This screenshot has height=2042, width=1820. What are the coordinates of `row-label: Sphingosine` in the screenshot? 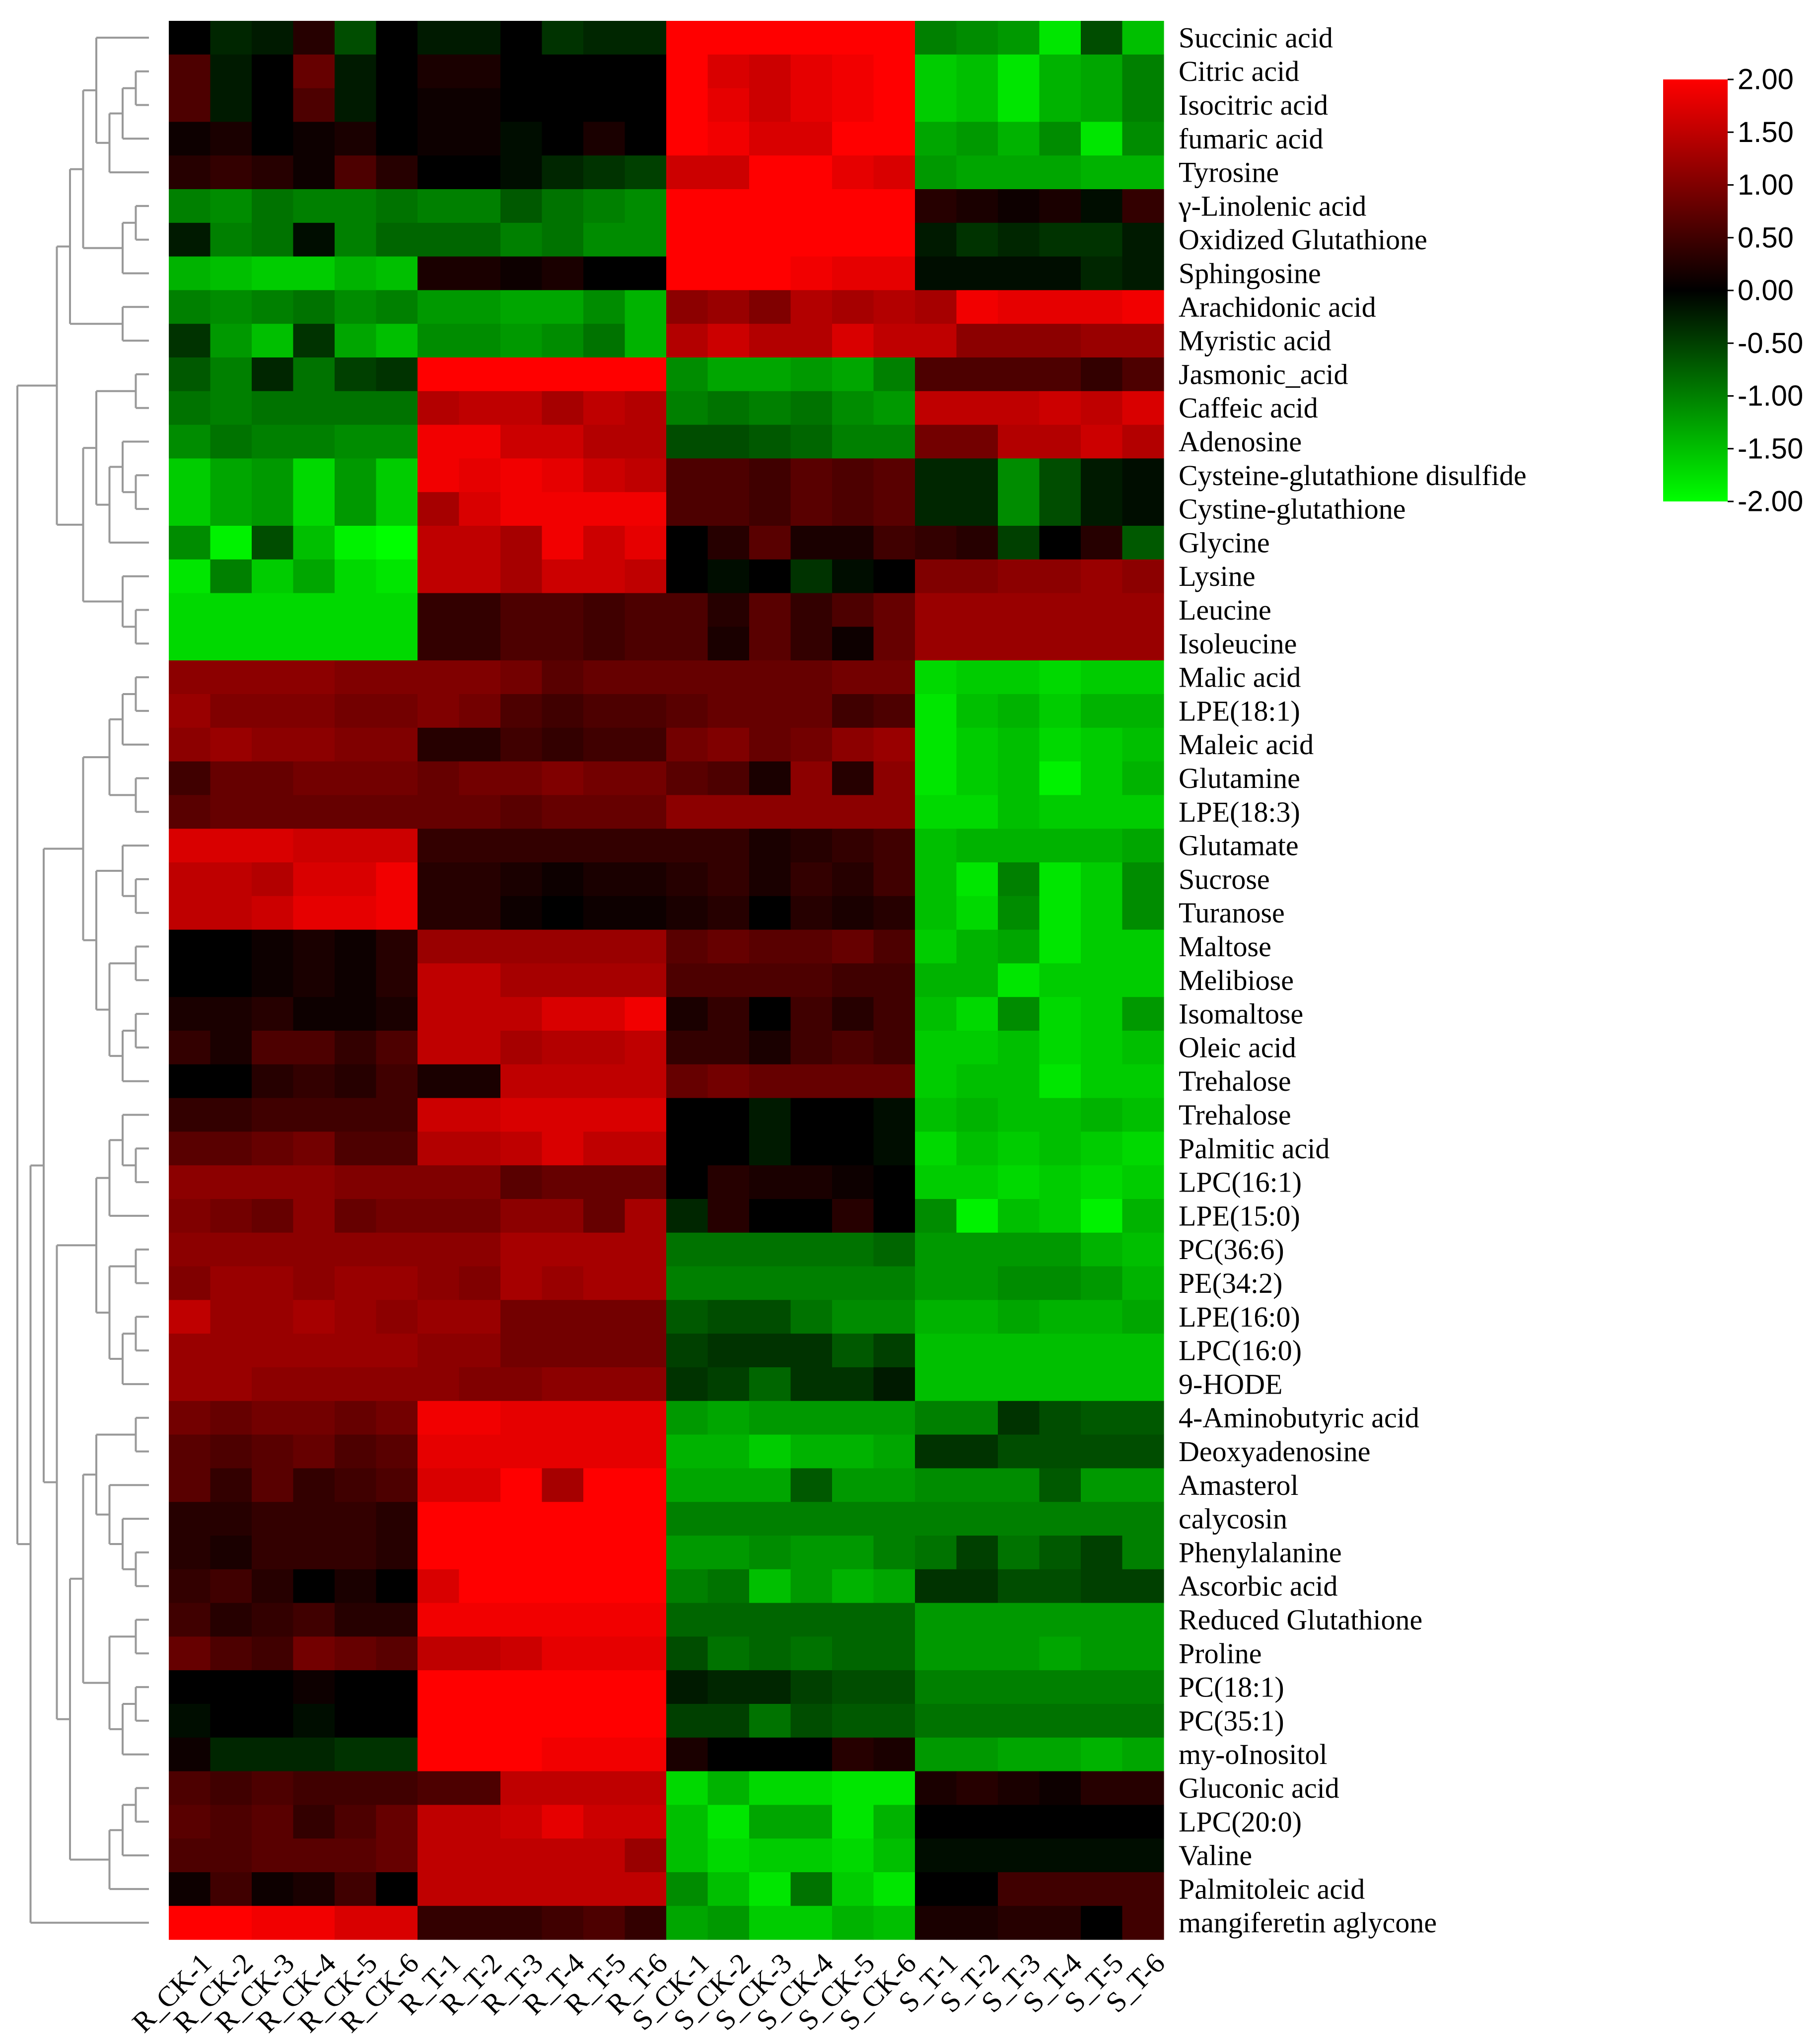 It's located at (1250, 273).